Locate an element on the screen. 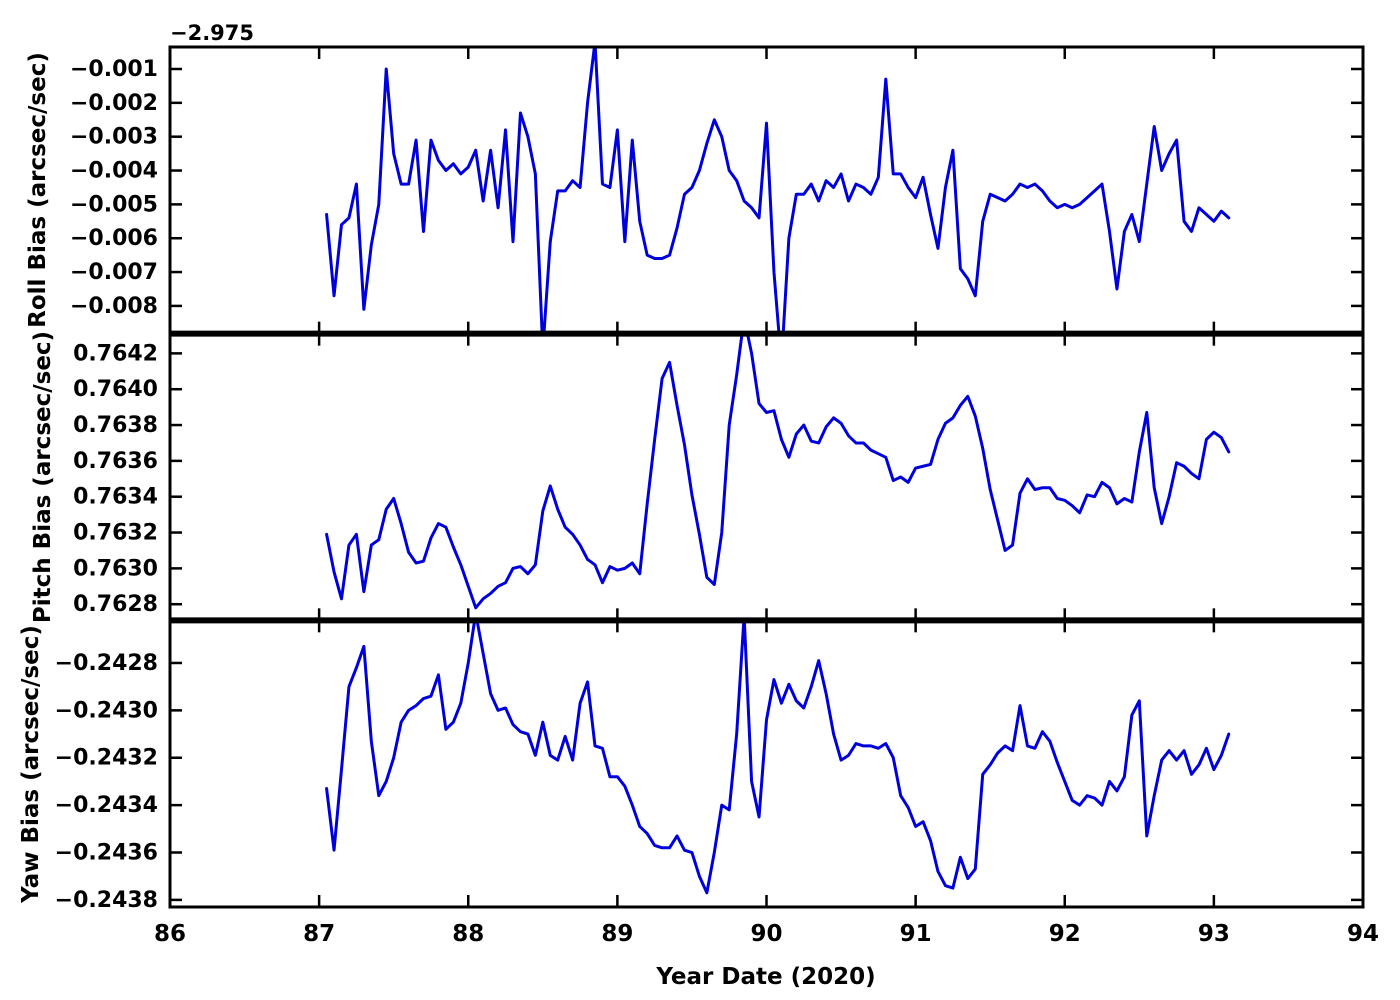 Image resolution: width=1400 pixels, height=1000 pixels. y-tick-label: −0.005 is located at coordinates (114, 204).